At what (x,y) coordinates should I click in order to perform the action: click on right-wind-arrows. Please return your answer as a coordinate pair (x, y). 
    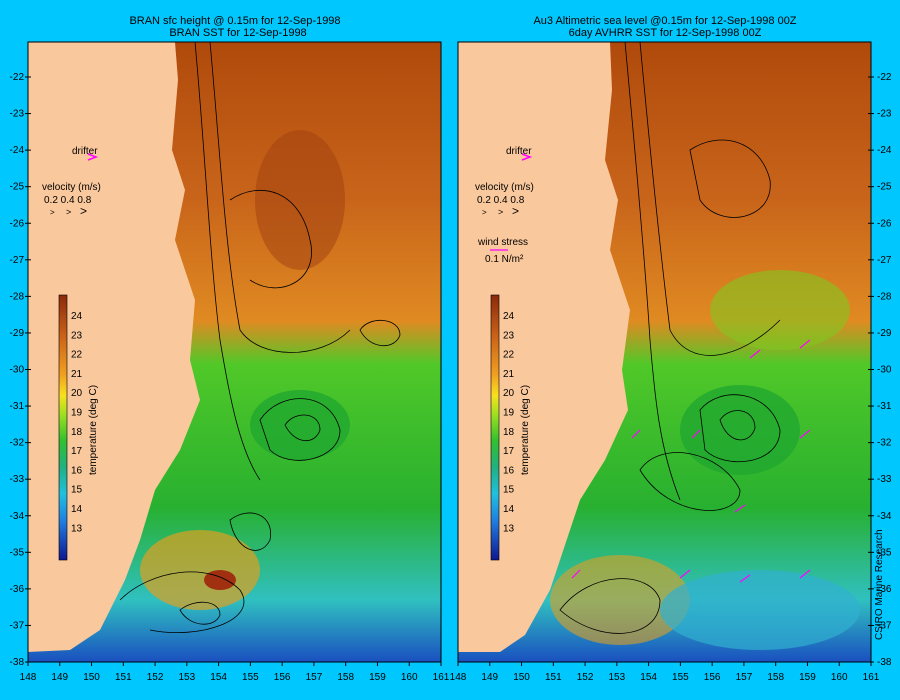
    Looking at the image, I should click on (691, 461).